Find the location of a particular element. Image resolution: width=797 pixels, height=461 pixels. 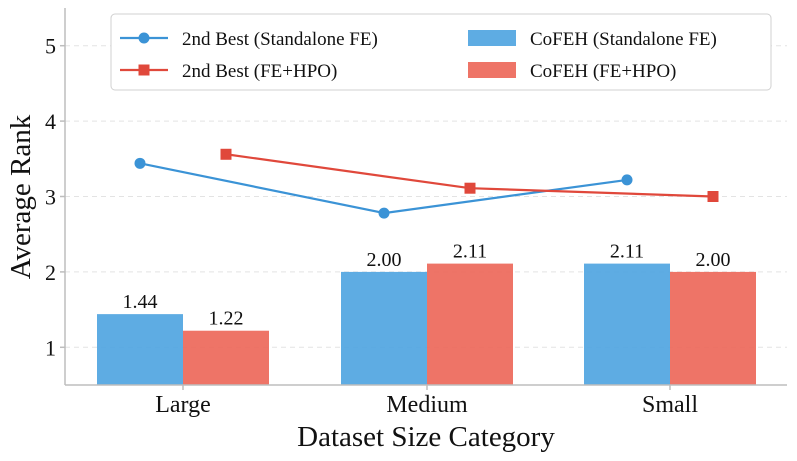

x-ticks: Large Medium Small is located at coordinates (426, 401).